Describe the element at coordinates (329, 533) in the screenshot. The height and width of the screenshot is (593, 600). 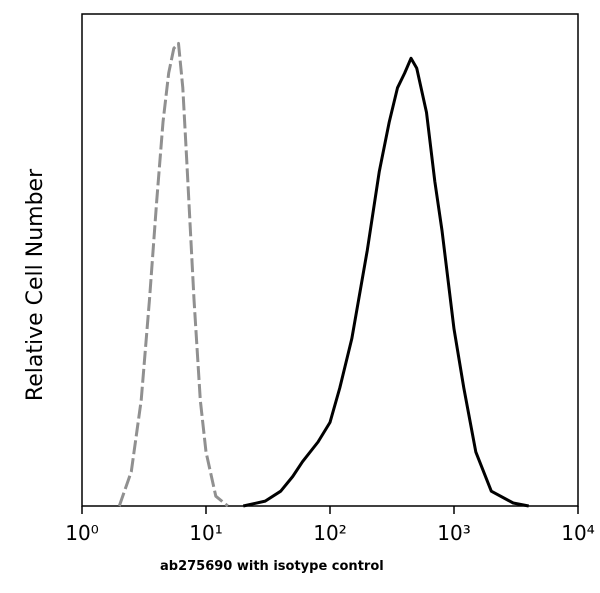
I see `x-tick-label: 10²` at that location.